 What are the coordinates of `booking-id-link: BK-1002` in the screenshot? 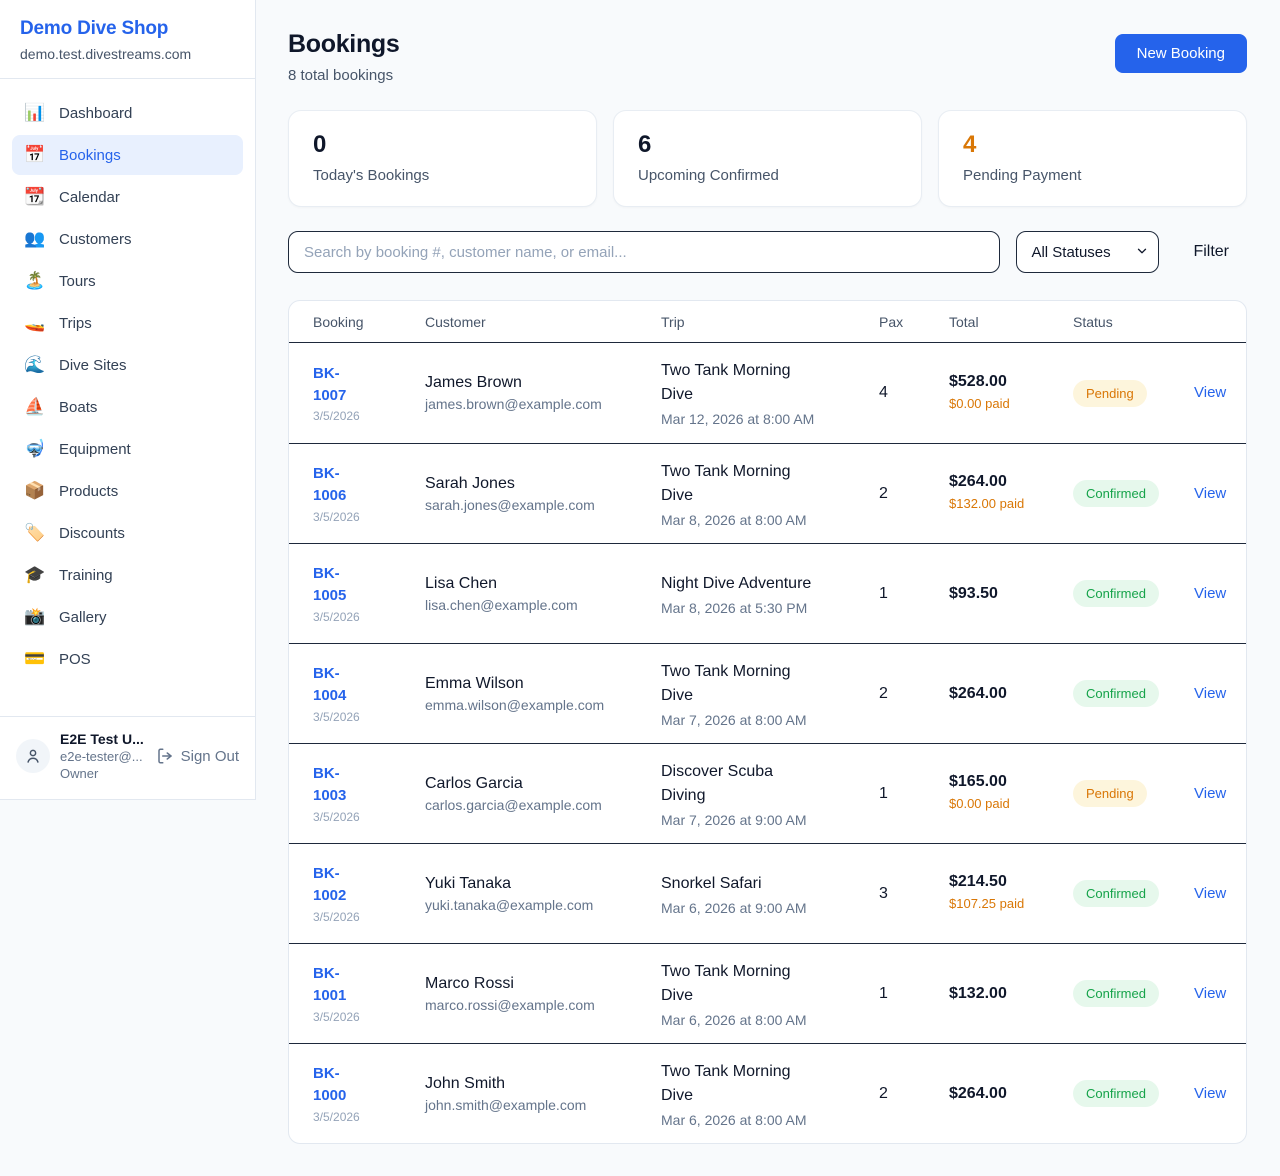 It's located at (330, 884).